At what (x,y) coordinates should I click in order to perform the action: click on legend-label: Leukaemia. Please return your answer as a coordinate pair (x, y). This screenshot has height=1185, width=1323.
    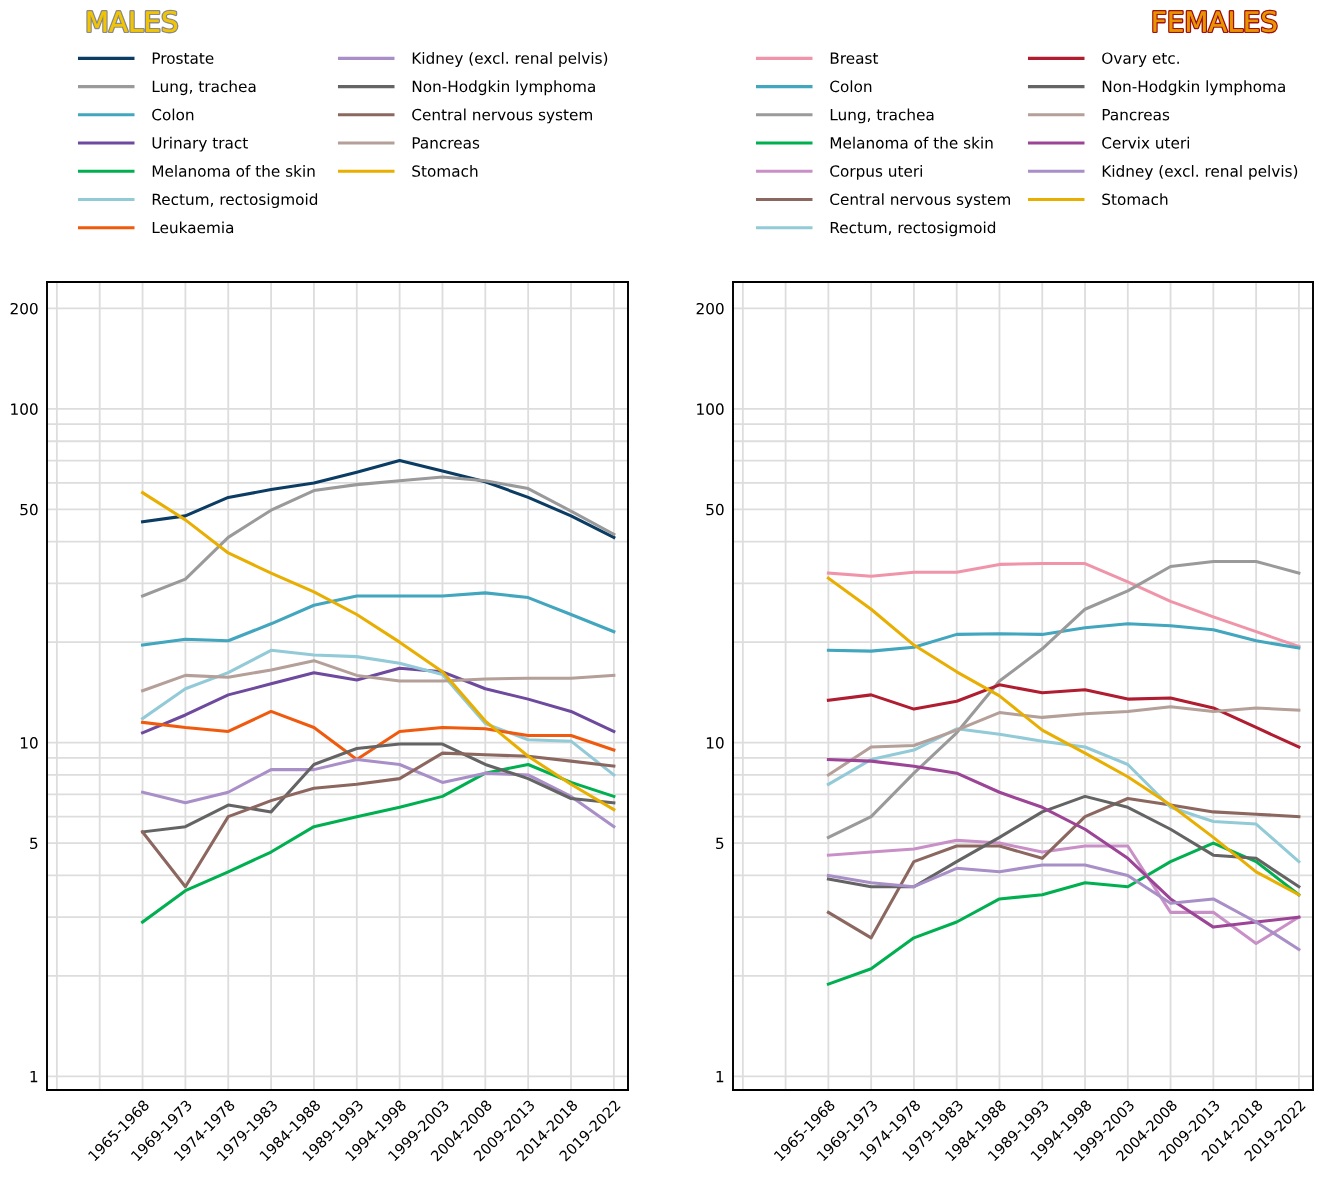
    Looking at the image, I should click on (193, 227).